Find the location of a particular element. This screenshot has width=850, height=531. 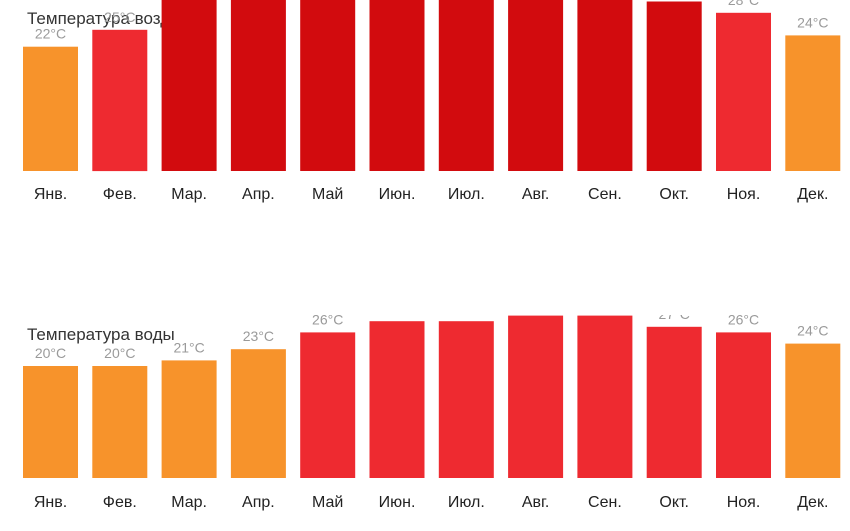

value-label-9: 27°C is located at coordinates (674, 318).